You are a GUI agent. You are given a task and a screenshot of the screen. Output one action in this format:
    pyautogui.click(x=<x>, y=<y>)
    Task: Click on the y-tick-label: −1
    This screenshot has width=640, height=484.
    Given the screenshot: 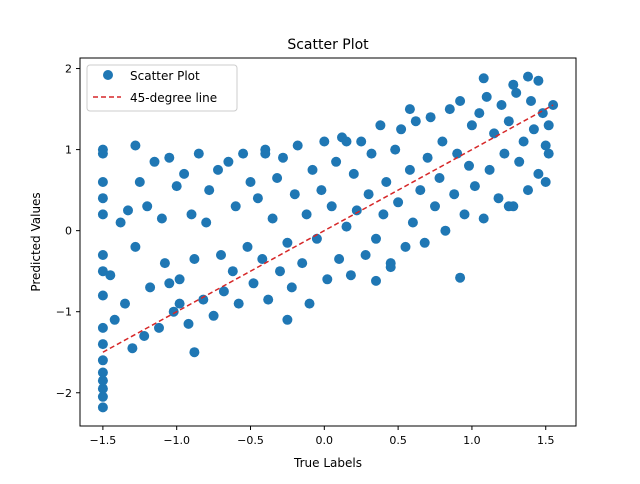 What is the action you would take?
    pyautogui.click(x=64, y=312)
    